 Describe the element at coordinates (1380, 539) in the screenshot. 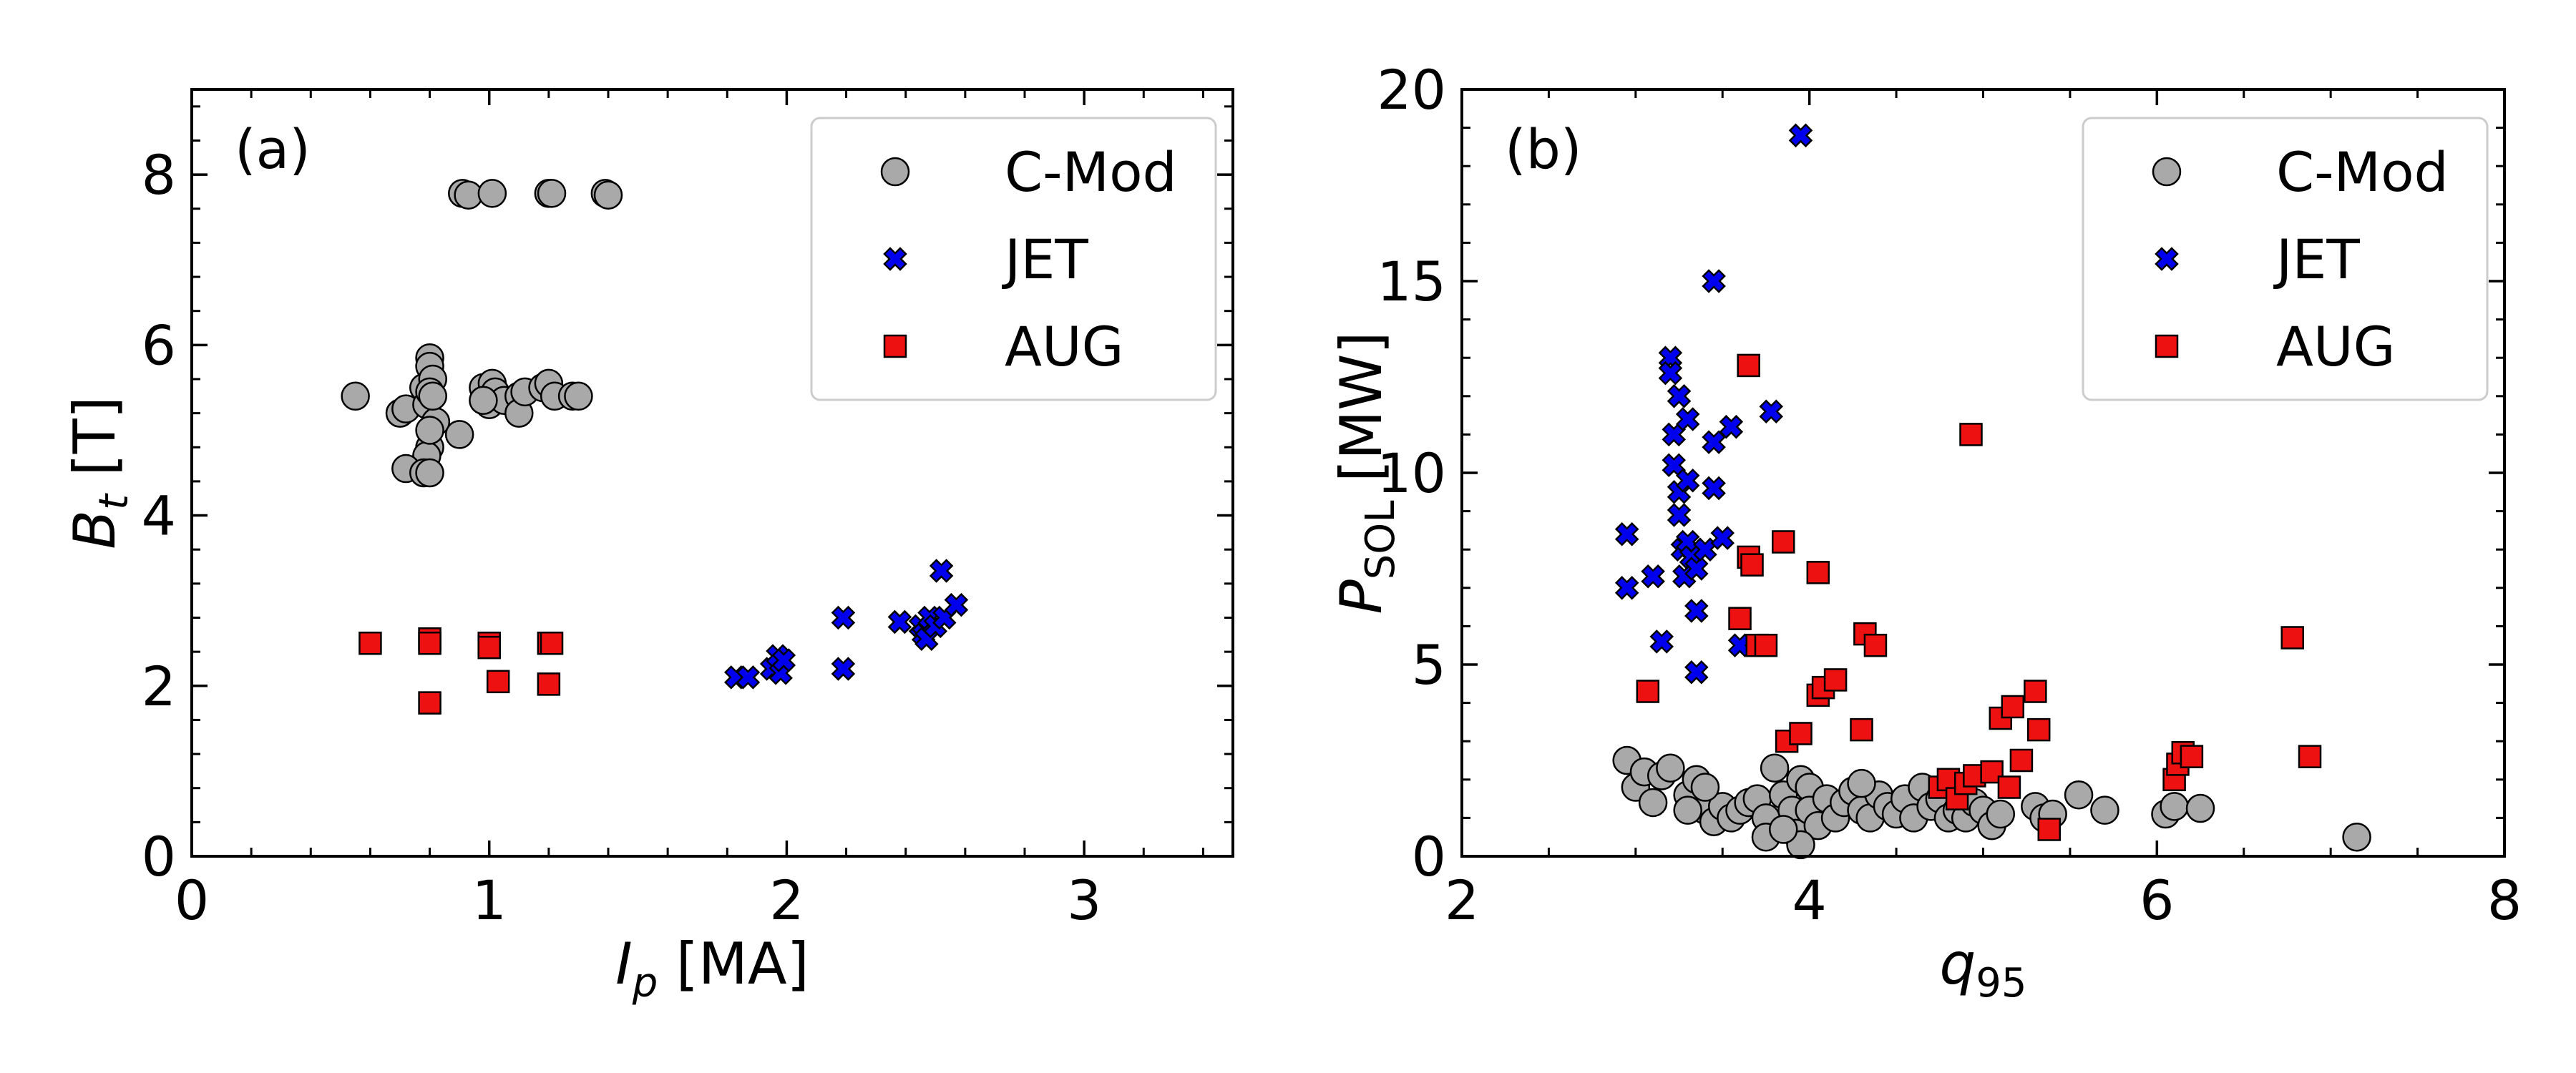

I see `y-axis-label-subscript: SOL` at that location.